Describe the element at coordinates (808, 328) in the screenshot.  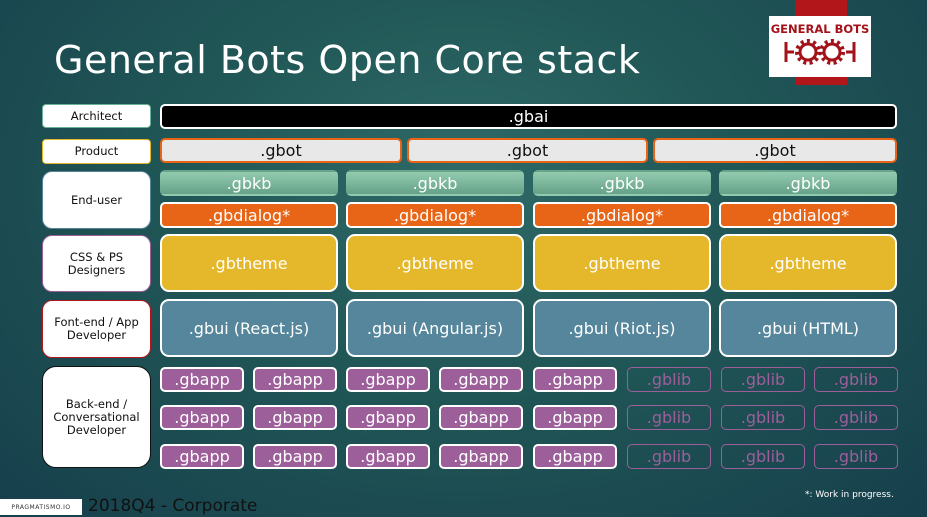
I see `gbui-block: .gbui (HTML)` at that location.